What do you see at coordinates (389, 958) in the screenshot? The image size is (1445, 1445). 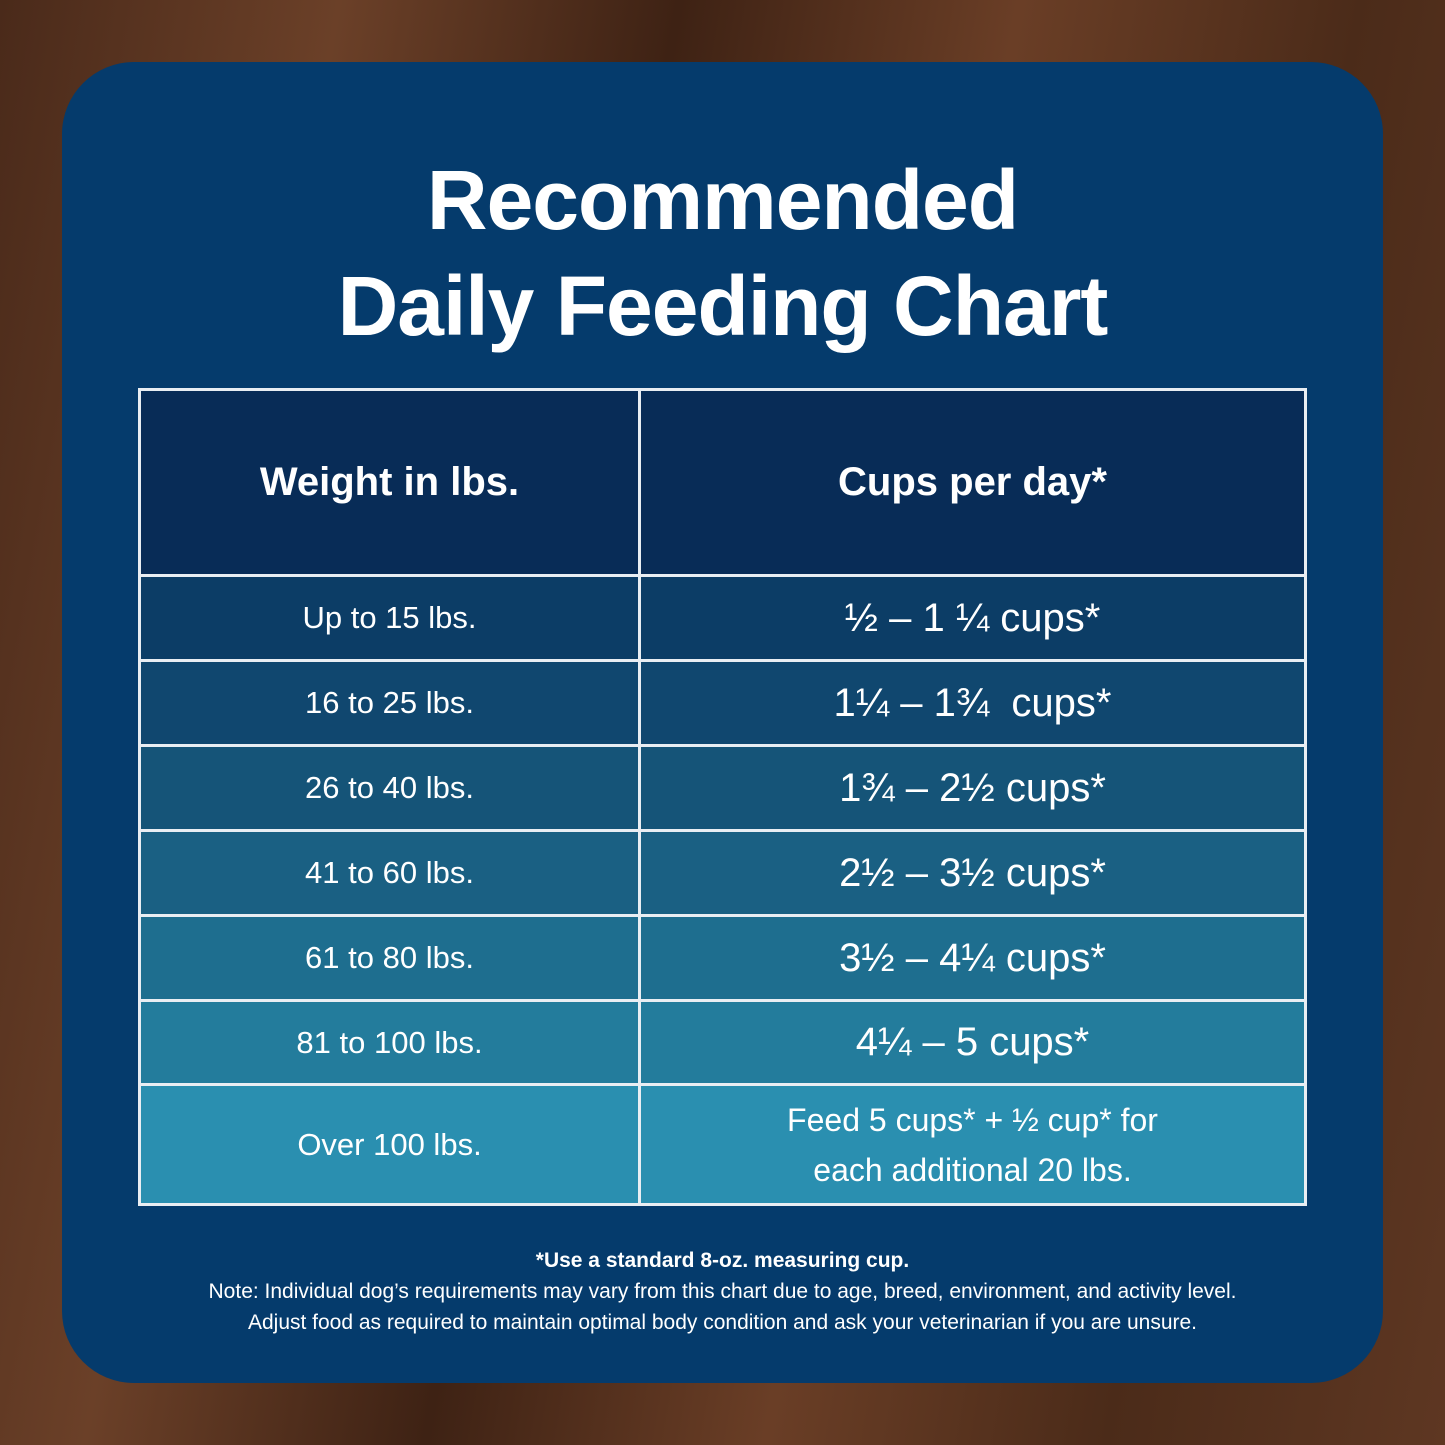 I see `weight-cell: 61 to 80 lbs.` at bounding box center [389, 958].